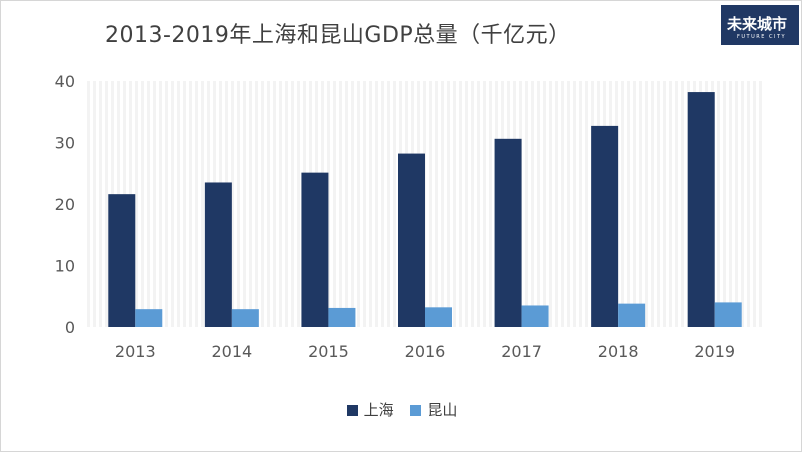 The height and width of the screenshot is (452, 802). I want to click on bar-series-1-2019, so click(701, 209).